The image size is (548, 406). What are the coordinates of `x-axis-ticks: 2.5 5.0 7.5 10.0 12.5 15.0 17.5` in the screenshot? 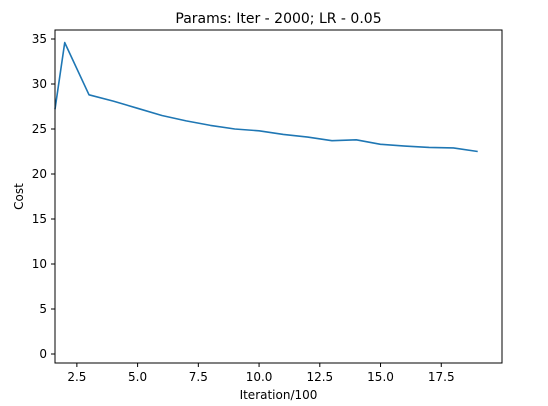 It's located at (261, 373).